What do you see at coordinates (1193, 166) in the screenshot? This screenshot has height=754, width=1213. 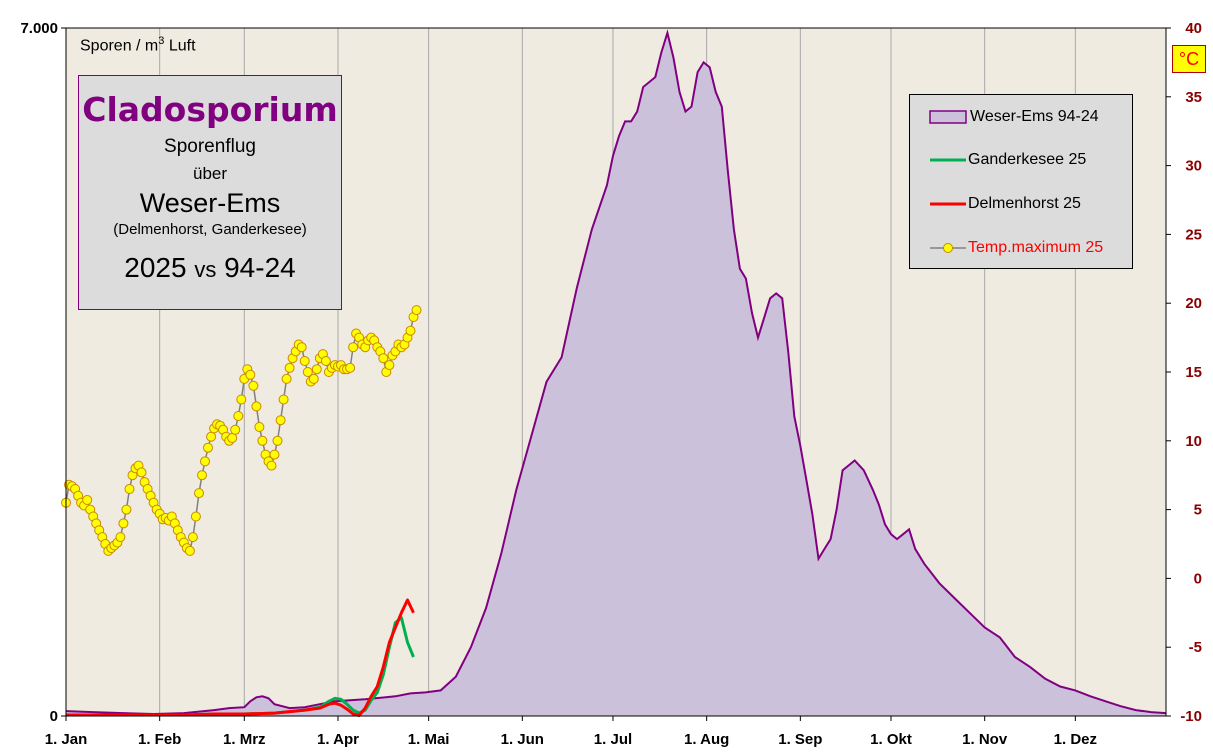 I see `y2-tick-label: 30` at bounding box center [1193, 166].